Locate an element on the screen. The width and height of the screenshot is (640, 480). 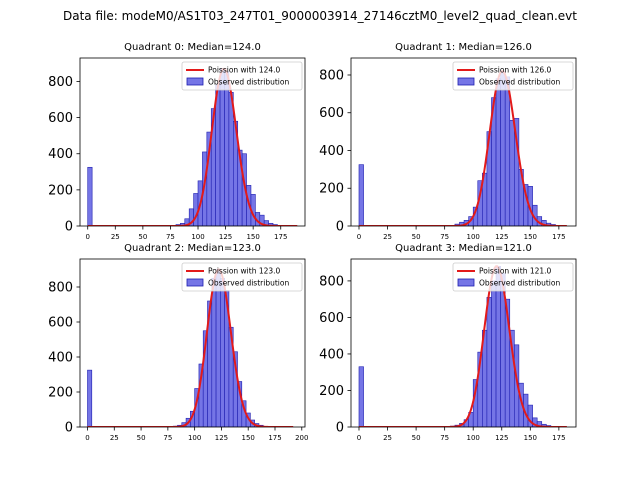
legend: Poission with 126.0 Observed distribution is located at coordinates (513, 76).